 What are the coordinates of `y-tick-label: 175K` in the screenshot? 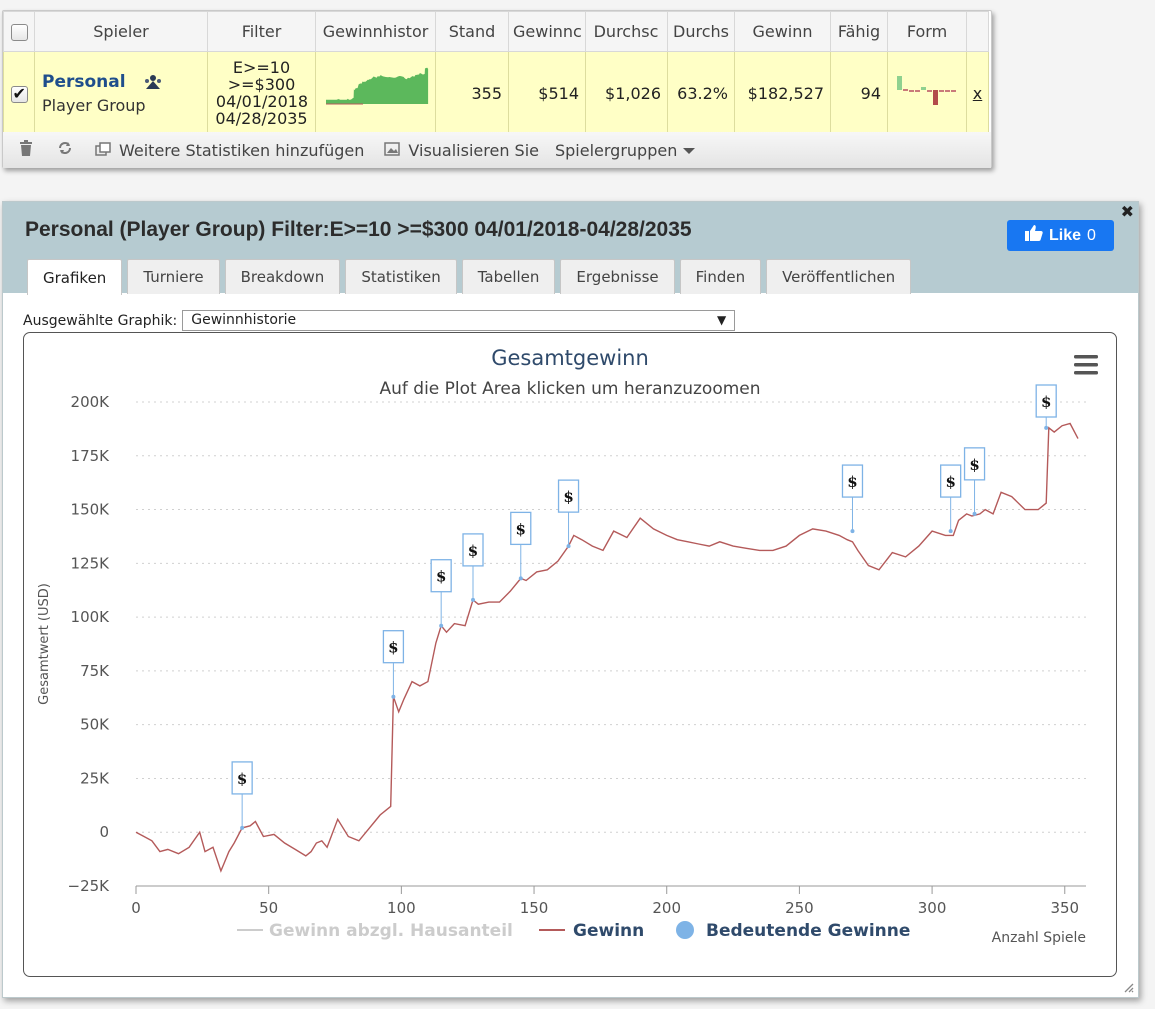 It's located at (91, 456).